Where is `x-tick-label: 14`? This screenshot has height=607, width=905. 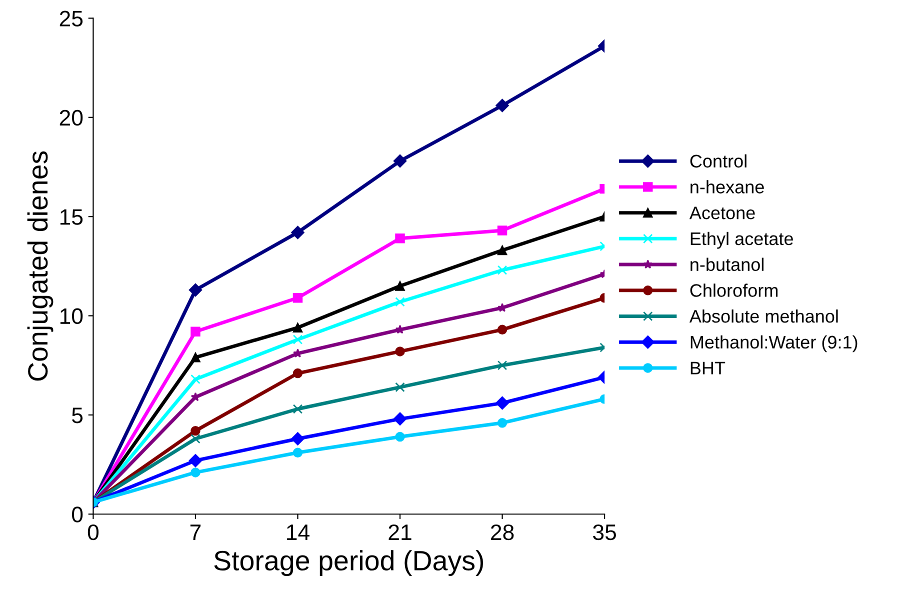 x-tick-label: 14 is located at coordinates (298, 532).